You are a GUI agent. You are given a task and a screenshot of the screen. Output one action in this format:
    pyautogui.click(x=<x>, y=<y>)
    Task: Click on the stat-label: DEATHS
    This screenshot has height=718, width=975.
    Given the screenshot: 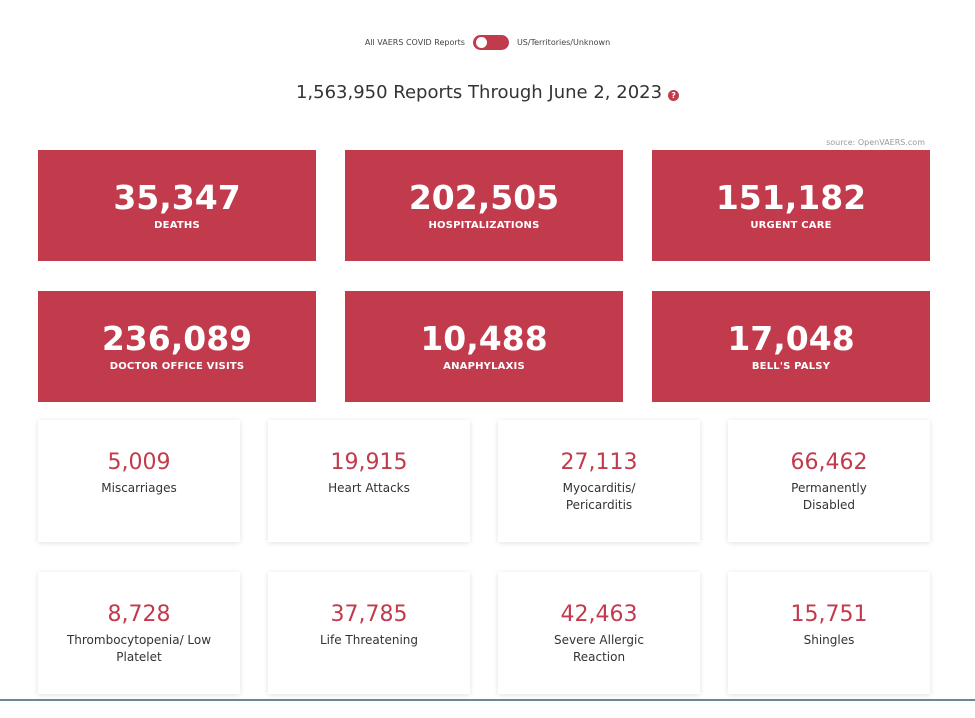 What is the action you would take?
    pyautogui.click(x=177, y=225)
    